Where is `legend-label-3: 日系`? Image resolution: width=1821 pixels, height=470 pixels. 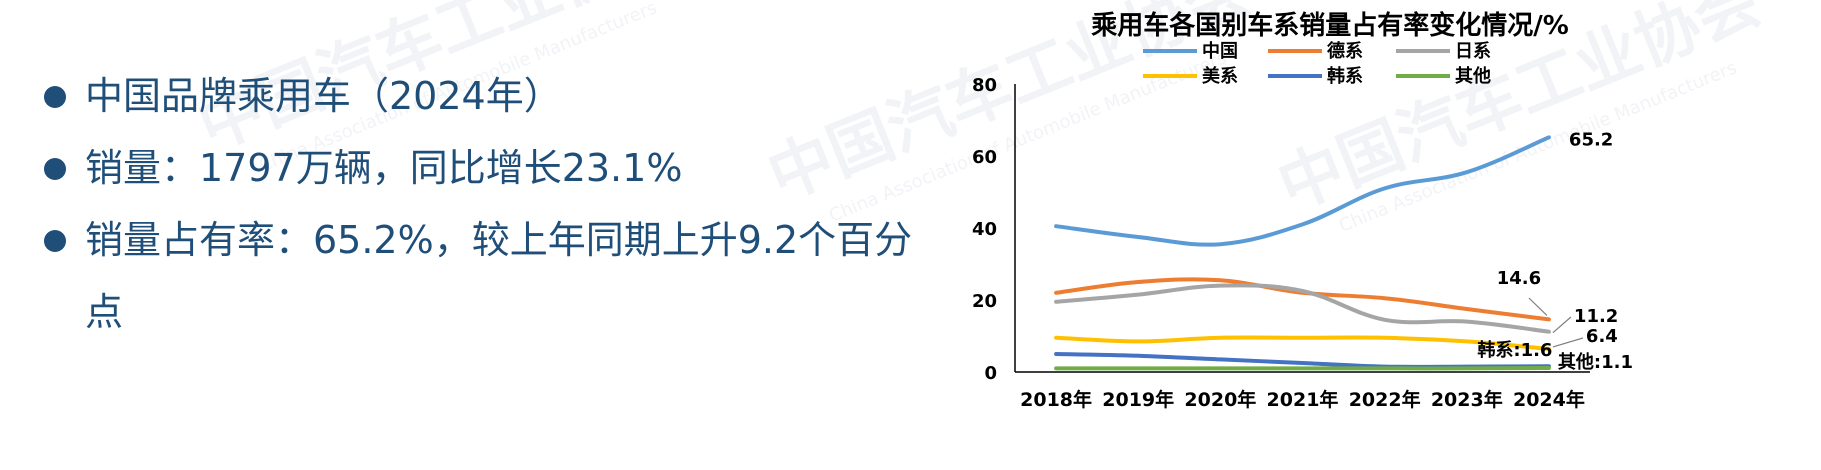 legend-label-3: 日系 is located at coordinates (1473, 51).